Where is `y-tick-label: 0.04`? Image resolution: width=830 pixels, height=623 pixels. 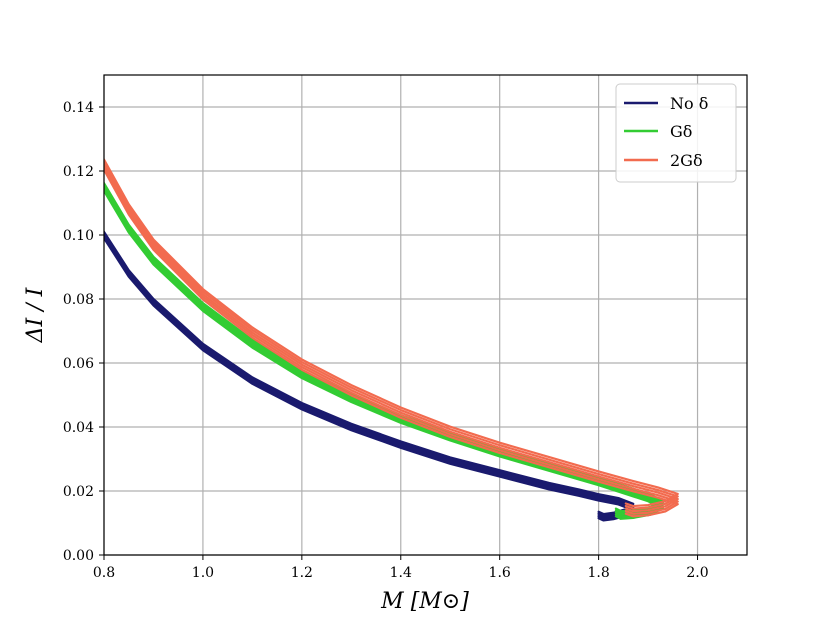
y-tick-label: 0.04 is located at coordinates (78, 428).